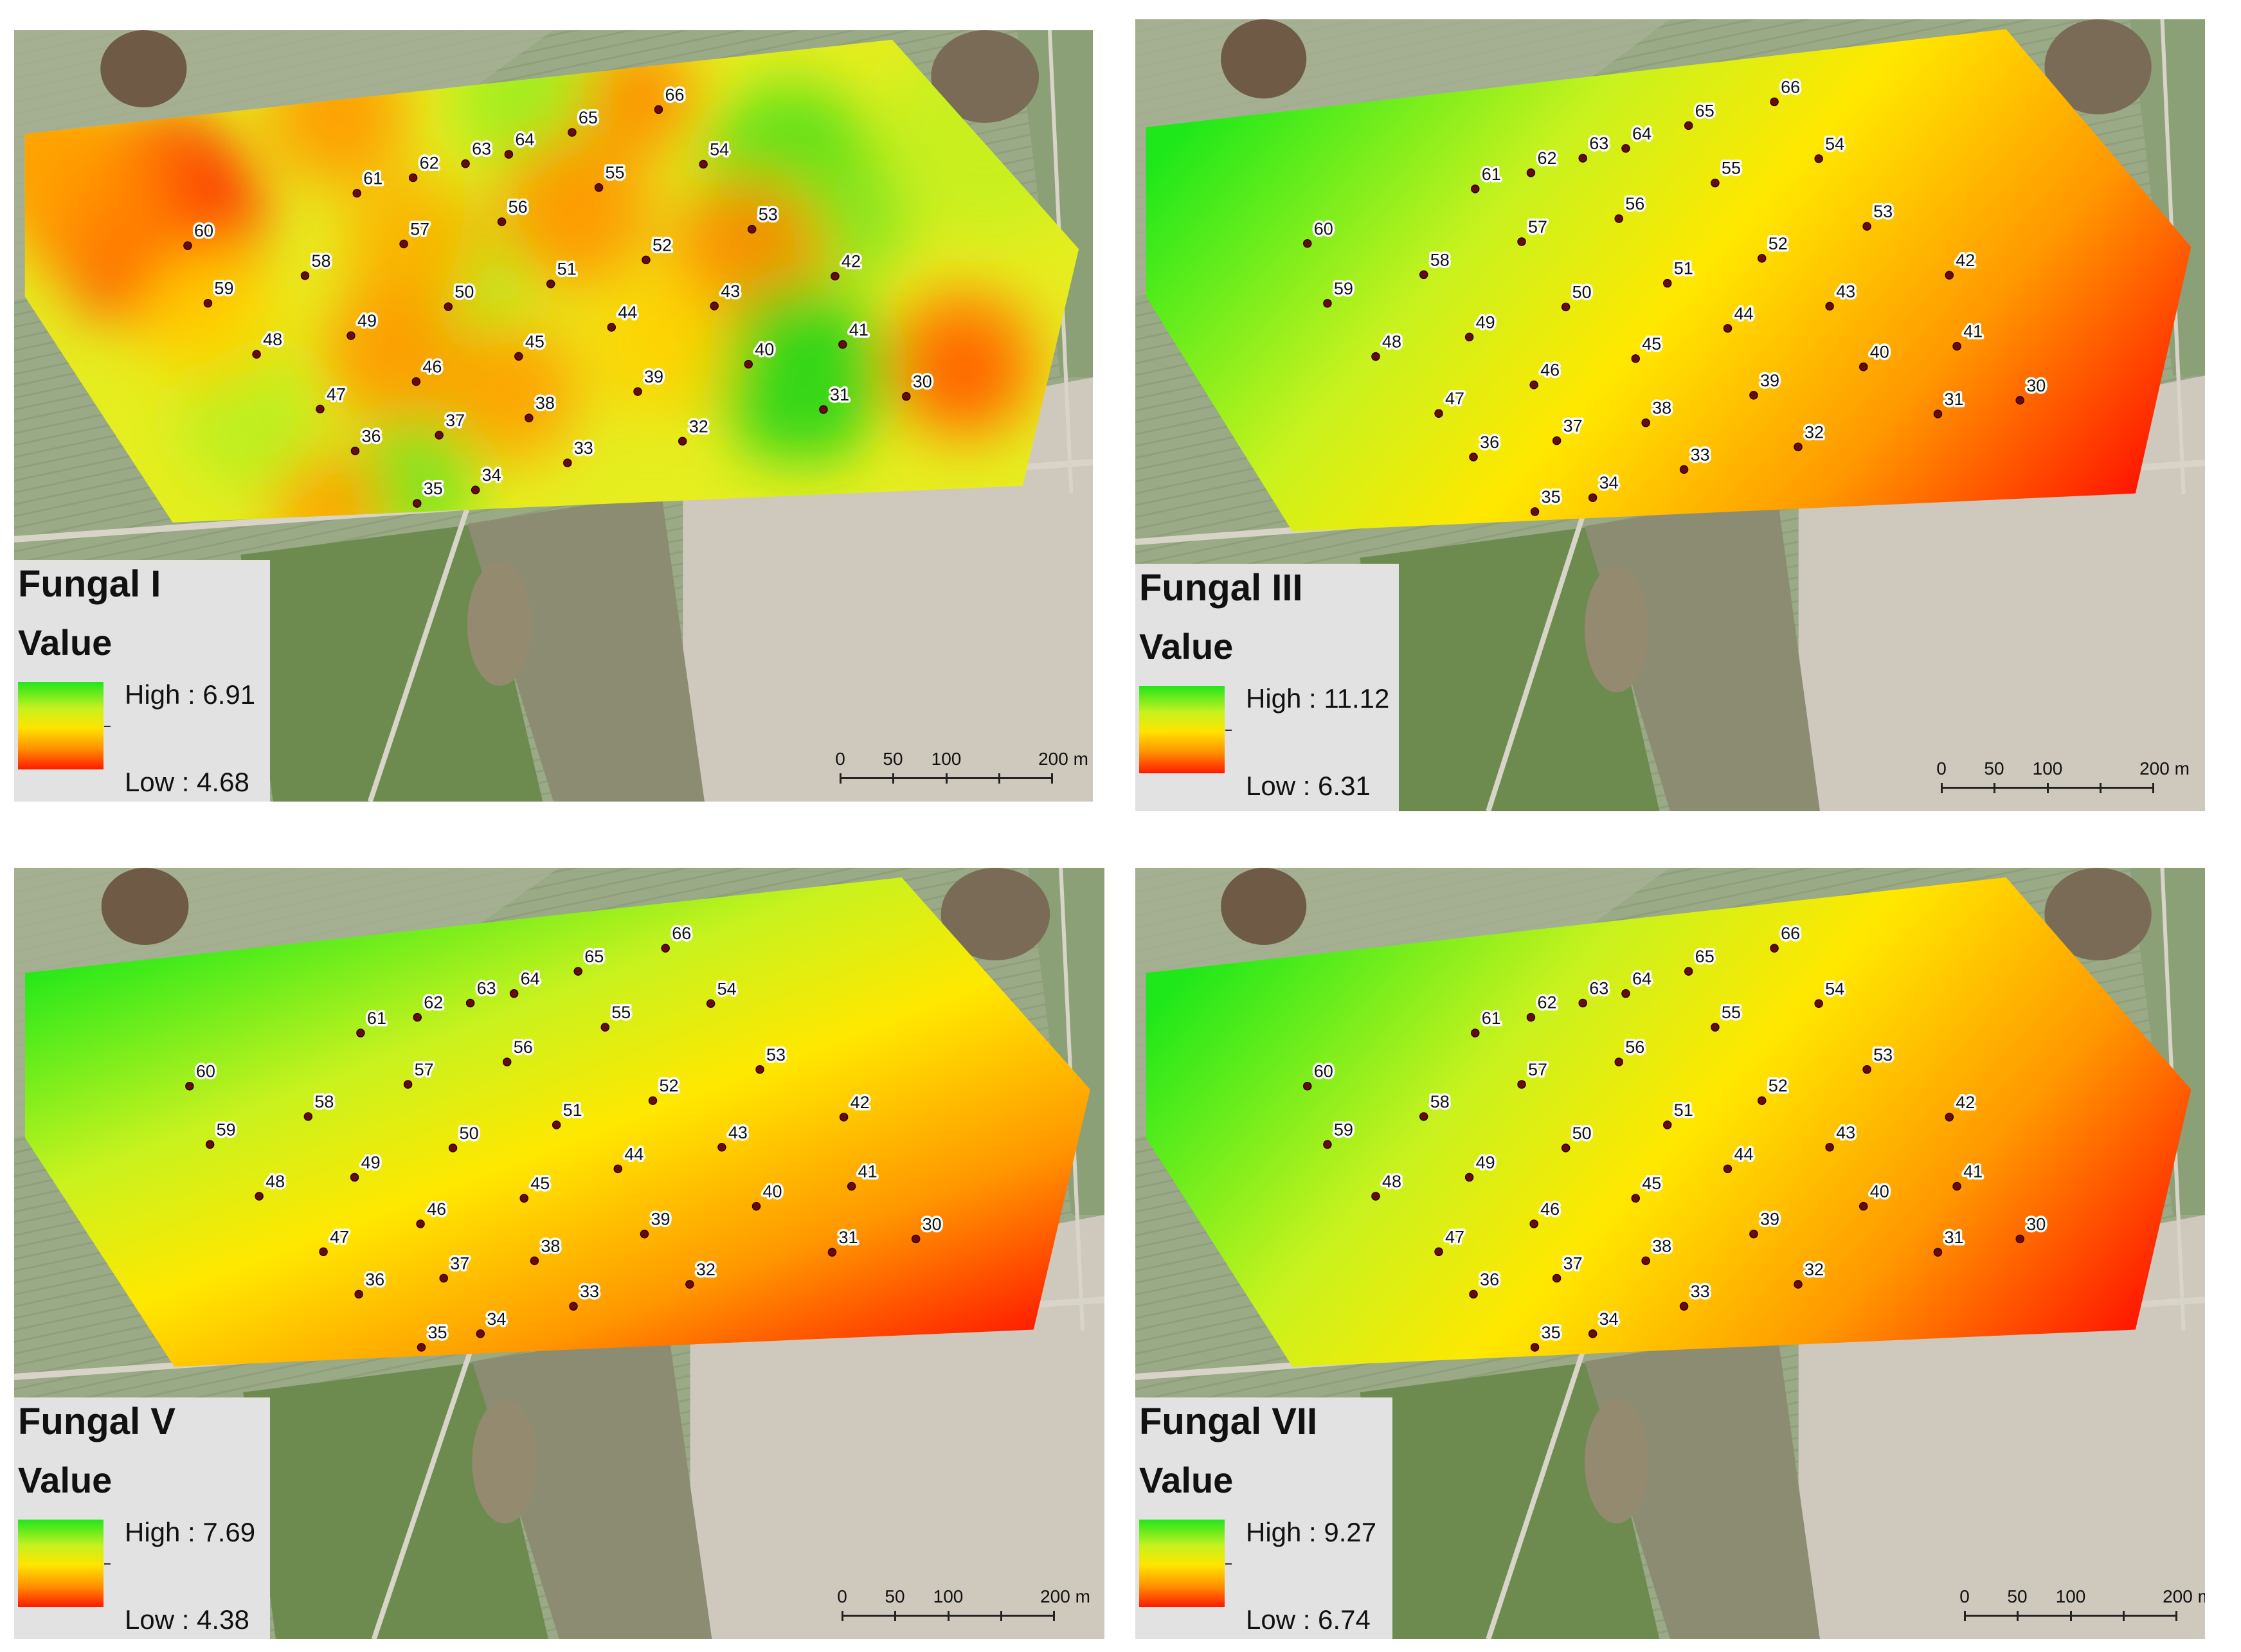 This screenshot has height=1652, width=2241. What do you see at coordinates (273, 339) in the screenshot?
I see `sample-point-label: 48` at bounding box center [273, 339].